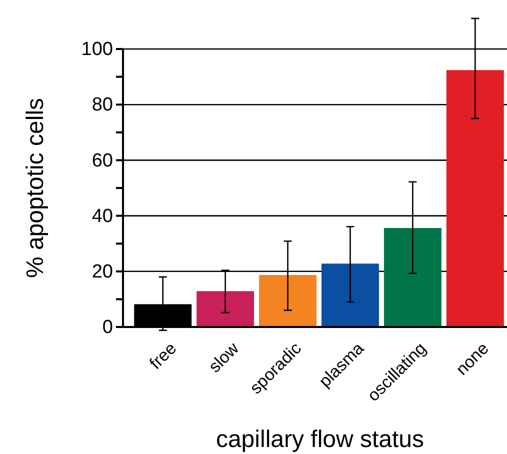 The width and height of the screenshot is (507, 454). I want to click on x-axis-title: capillary flow status, so click(320, 439).